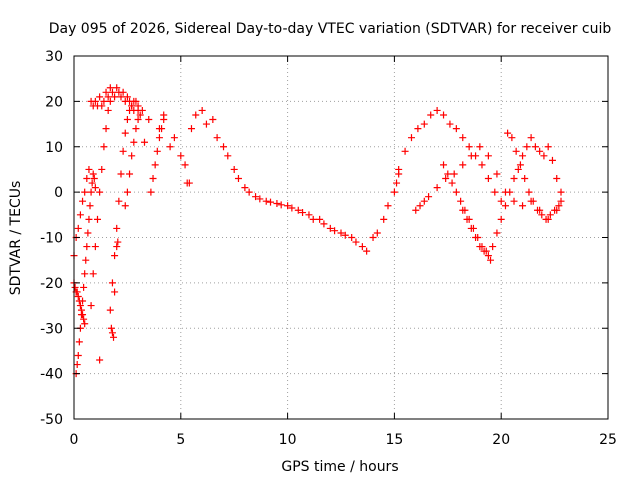  I want to click on y-tick-label: -30, so click(51, 329).